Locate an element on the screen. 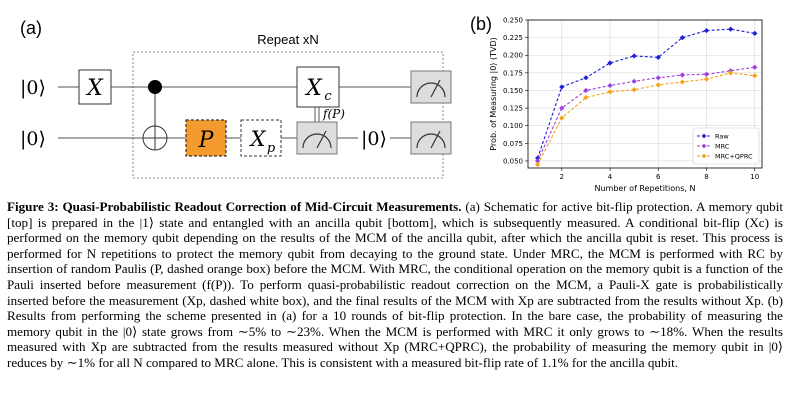 Image resolution: width=789 pixels, height=403 pixels. legend-label: MRC+QPRC is located at coordinates (734, 157).